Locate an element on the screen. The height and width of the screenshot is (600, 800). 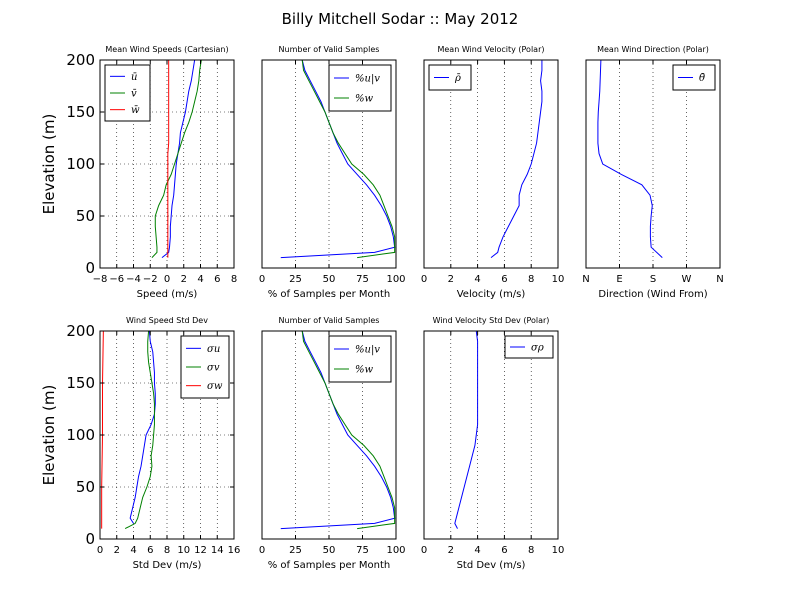
legend: ū v̄ w̄ is located at coordinates (127, 93).